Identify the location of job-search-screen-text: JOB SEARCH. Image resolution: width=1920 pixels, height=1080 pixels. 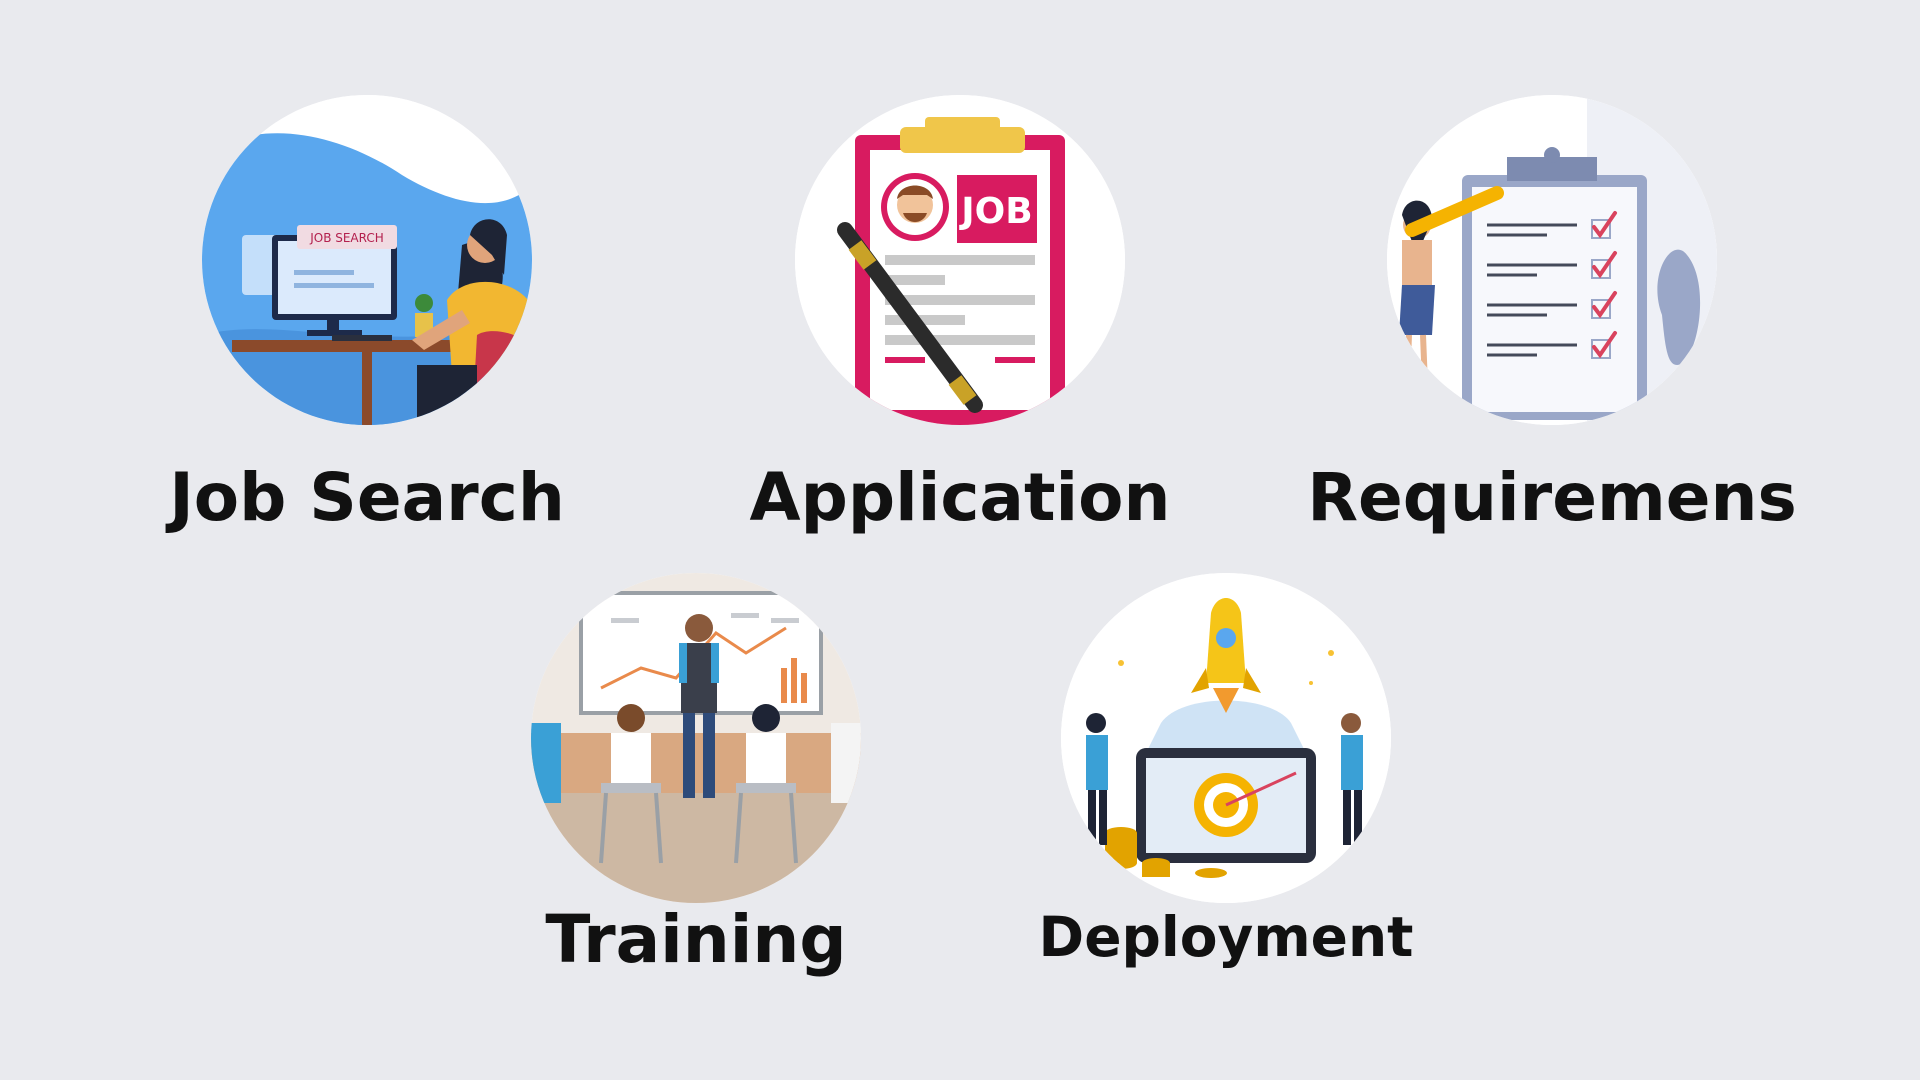
(346, 238).